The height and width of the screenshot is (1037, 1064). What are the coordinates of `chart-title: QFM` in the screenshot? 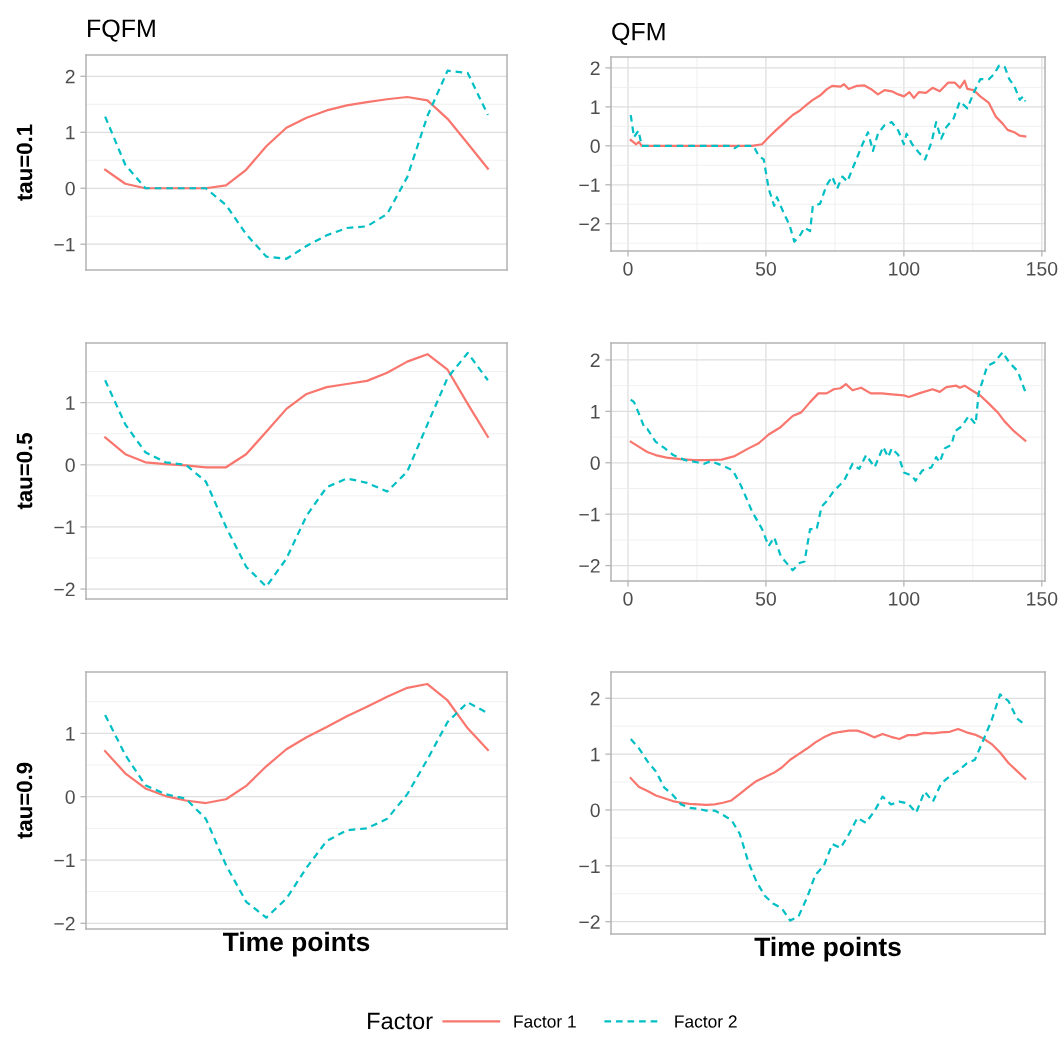 It's located at (638, 33).